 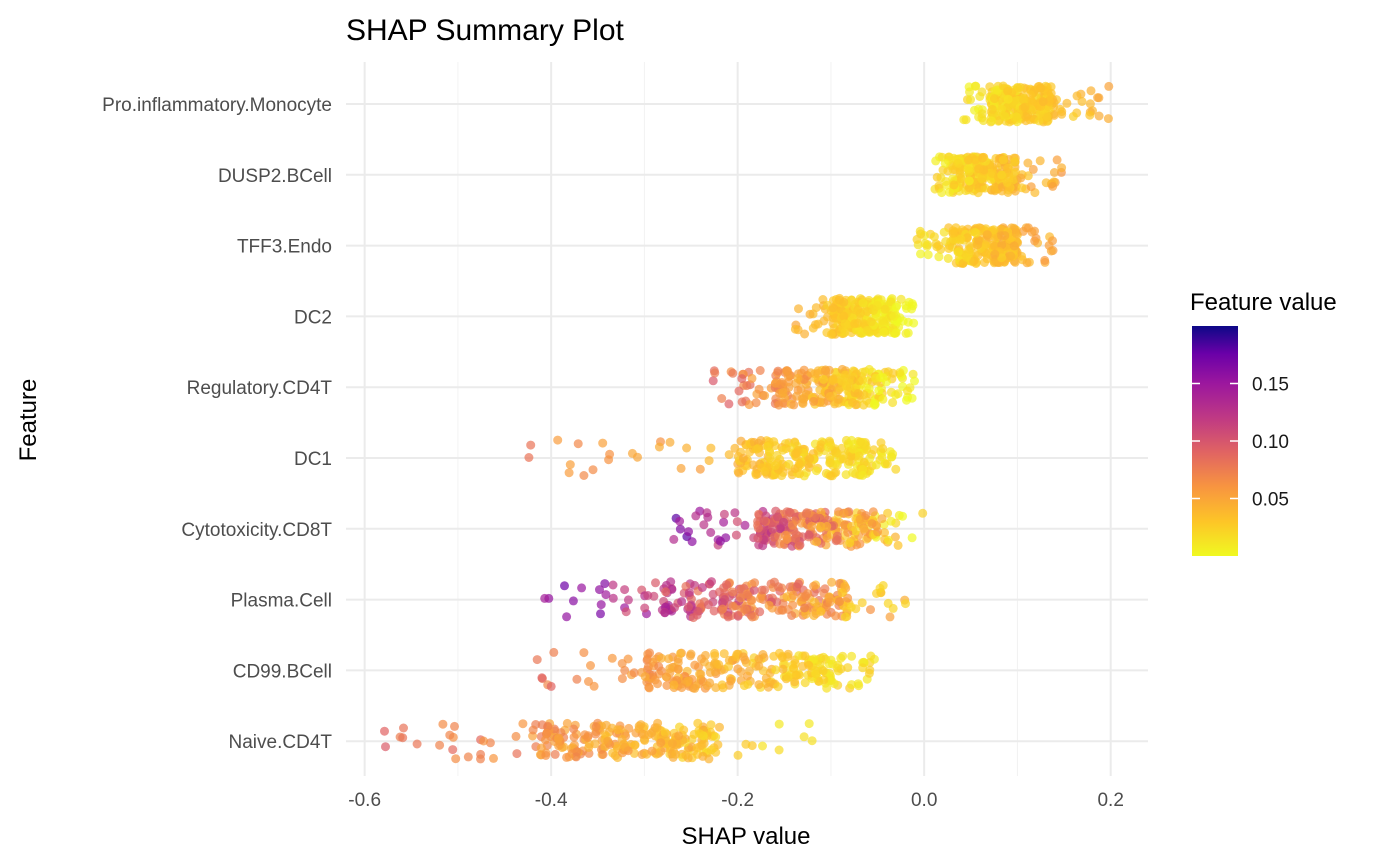 I want to click on y-tick-label: DUSP2.BCell, so click(x=275, y=176).